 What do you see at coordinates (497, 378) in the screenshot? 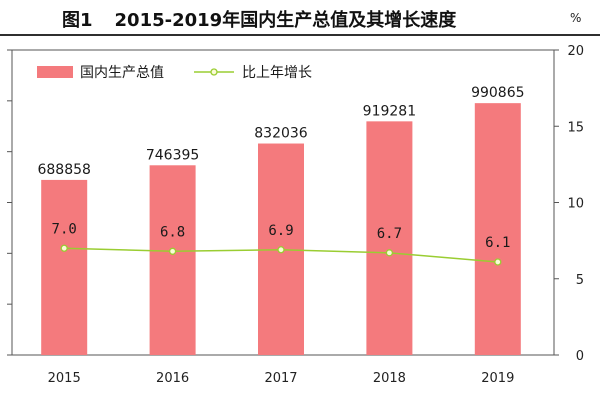
I see `x-axis-tick-label: 2019` at bounding box center [497, 378].